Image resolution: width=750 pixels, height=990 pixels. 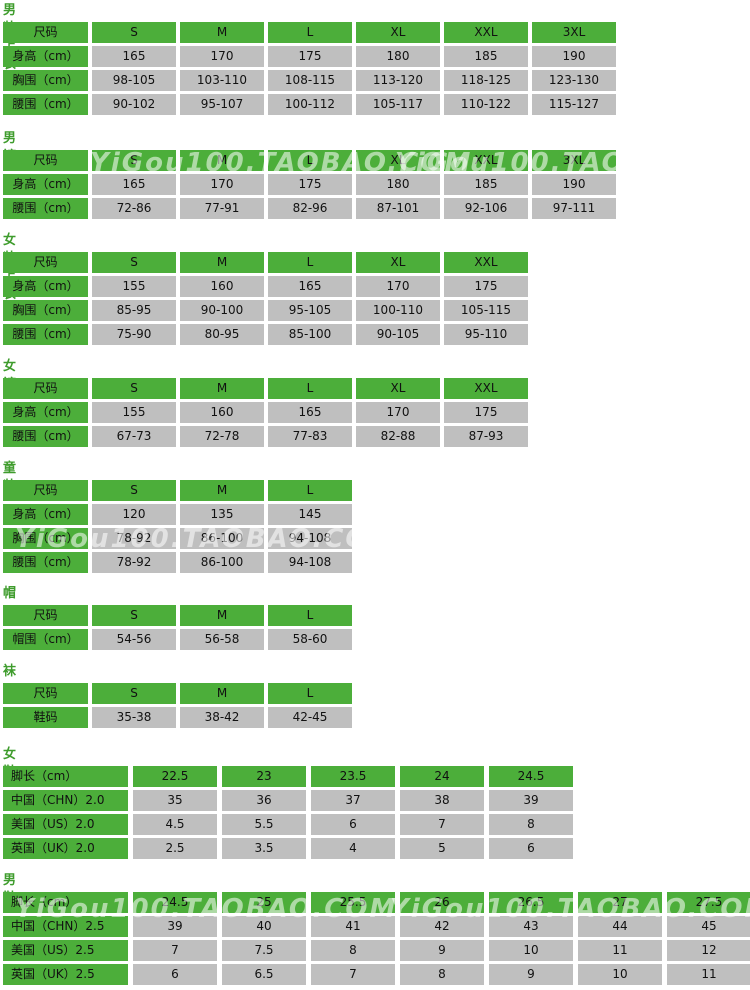 I want to click on value-cell: 95-110, so click(x=486, y=334).